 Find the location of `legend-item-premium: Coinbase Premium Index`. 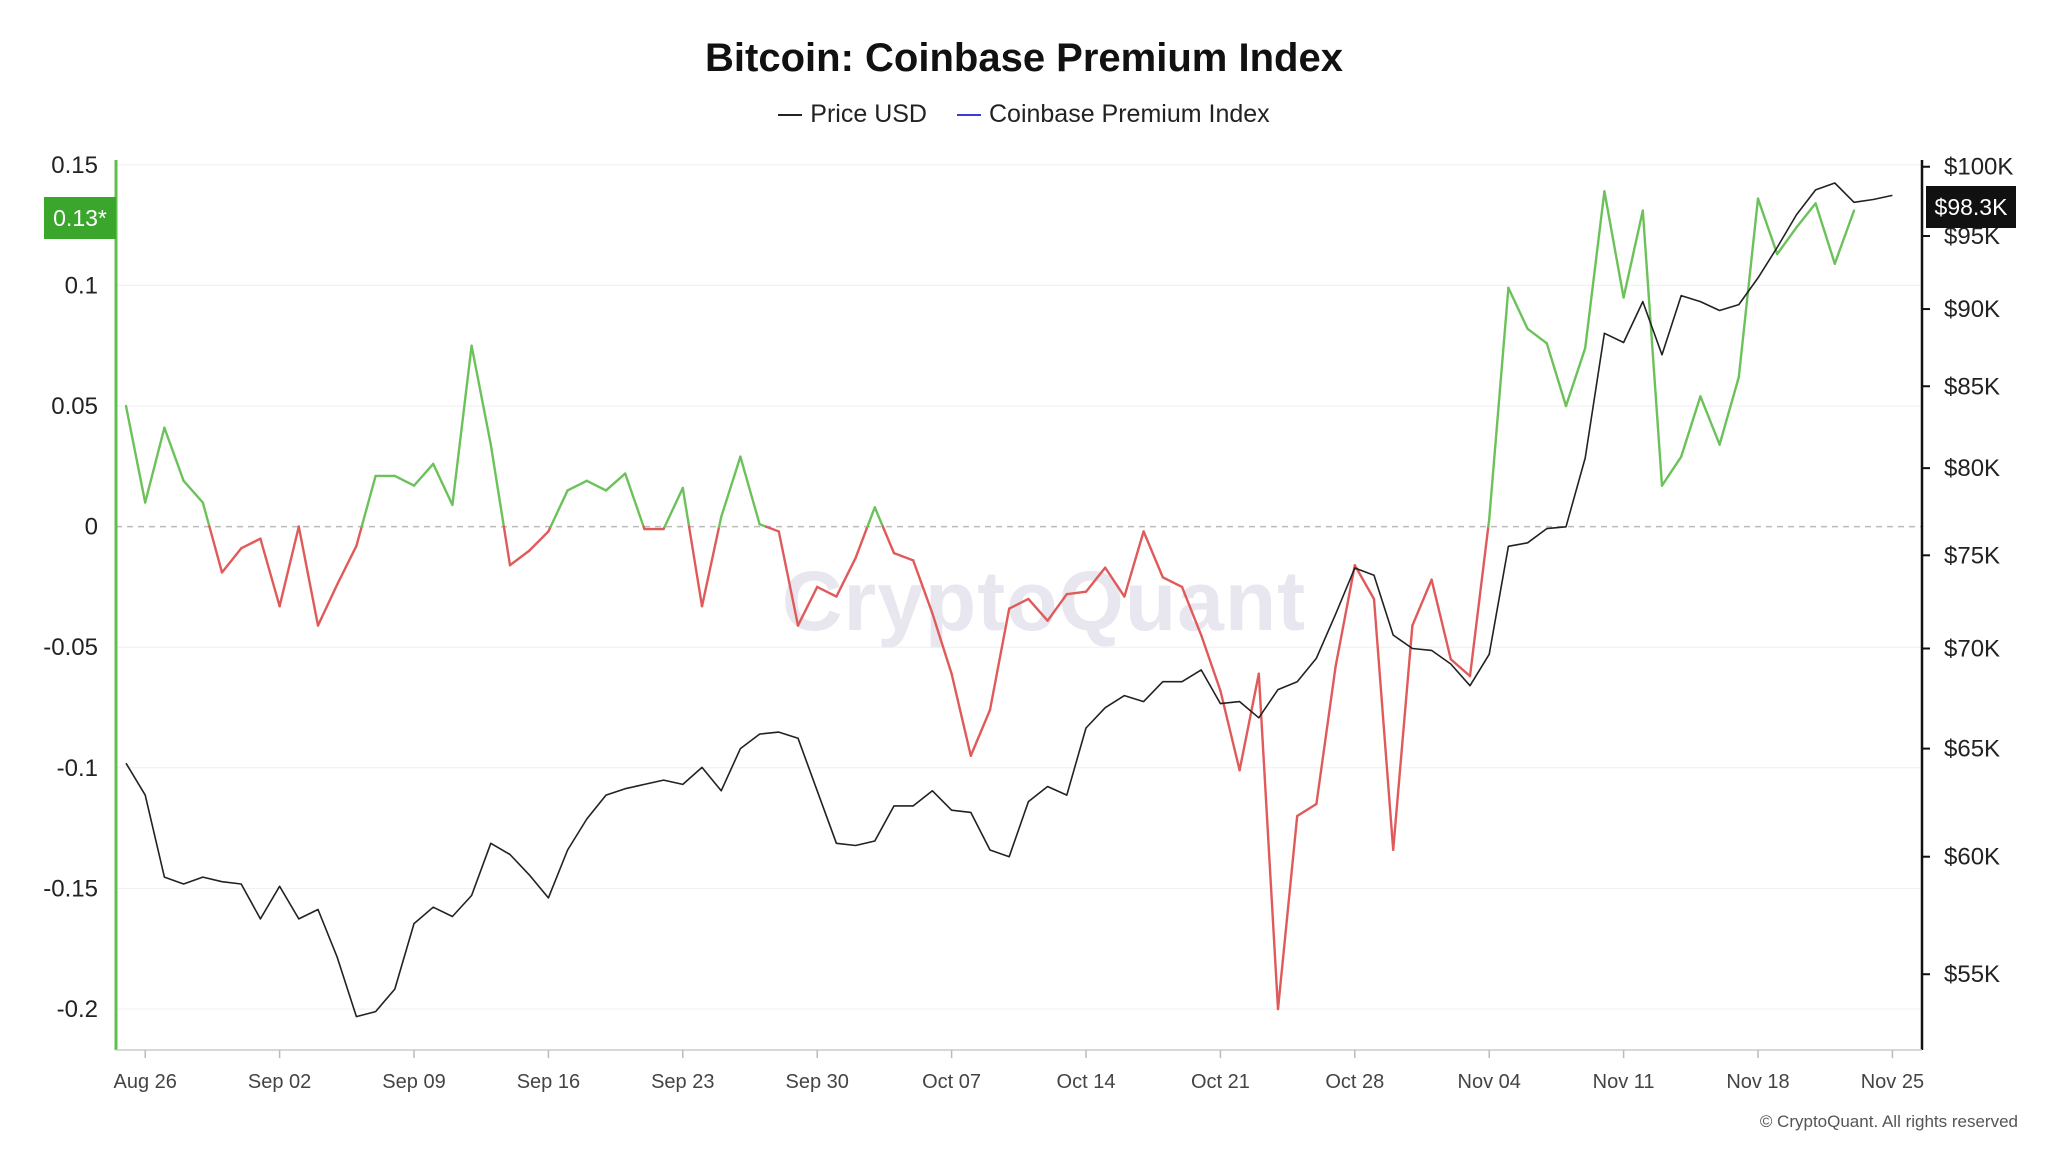

legend-item-premium: Coinbase Premium Index is located at coordinates (1113, 114).